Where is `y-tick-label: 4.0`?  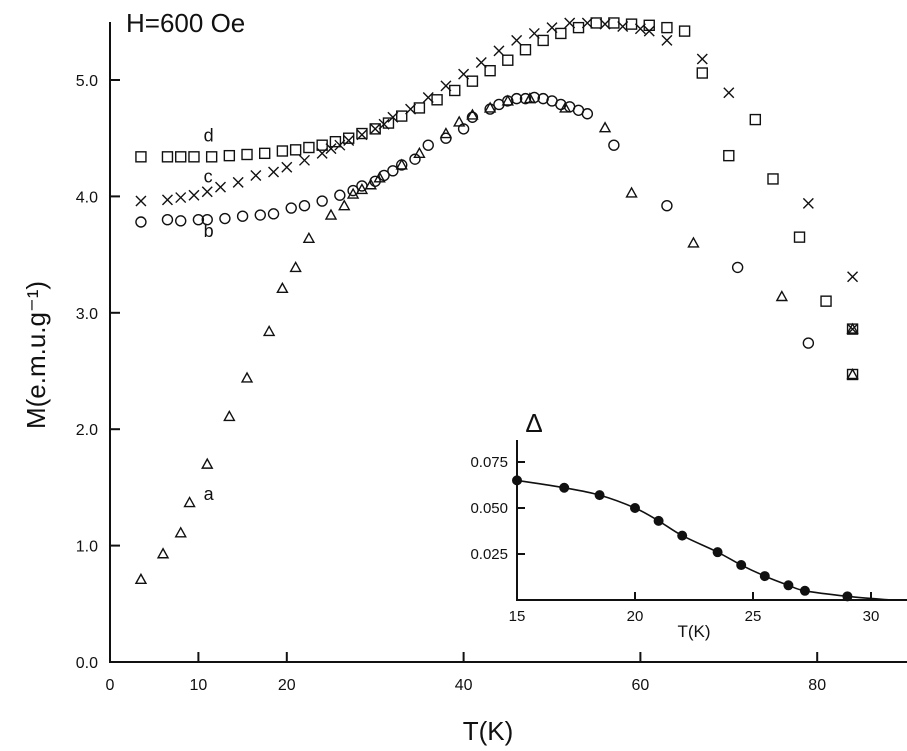 y-tick-label: 4.0 is located at coordinates (87, 197).